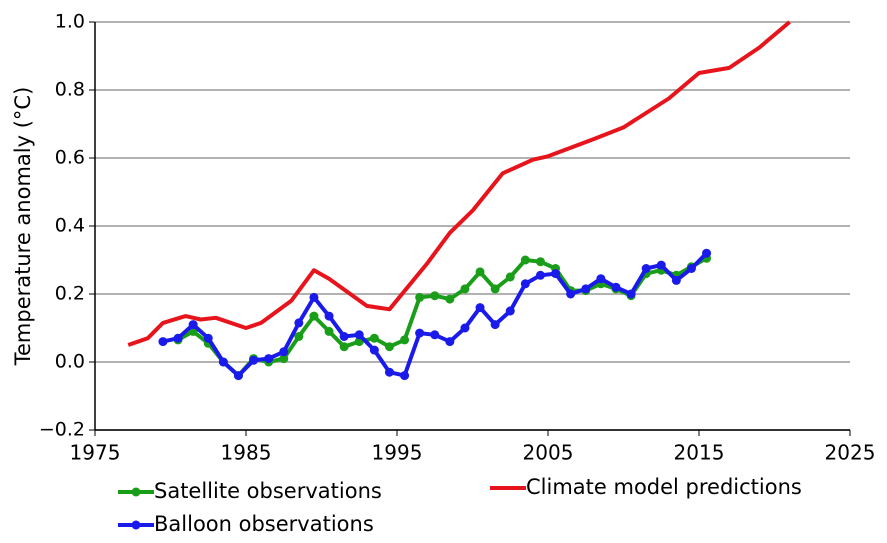 The height and width of the screenshot is (543, 887). I want to click on x-tick-label: 1995, so click(397, 453).